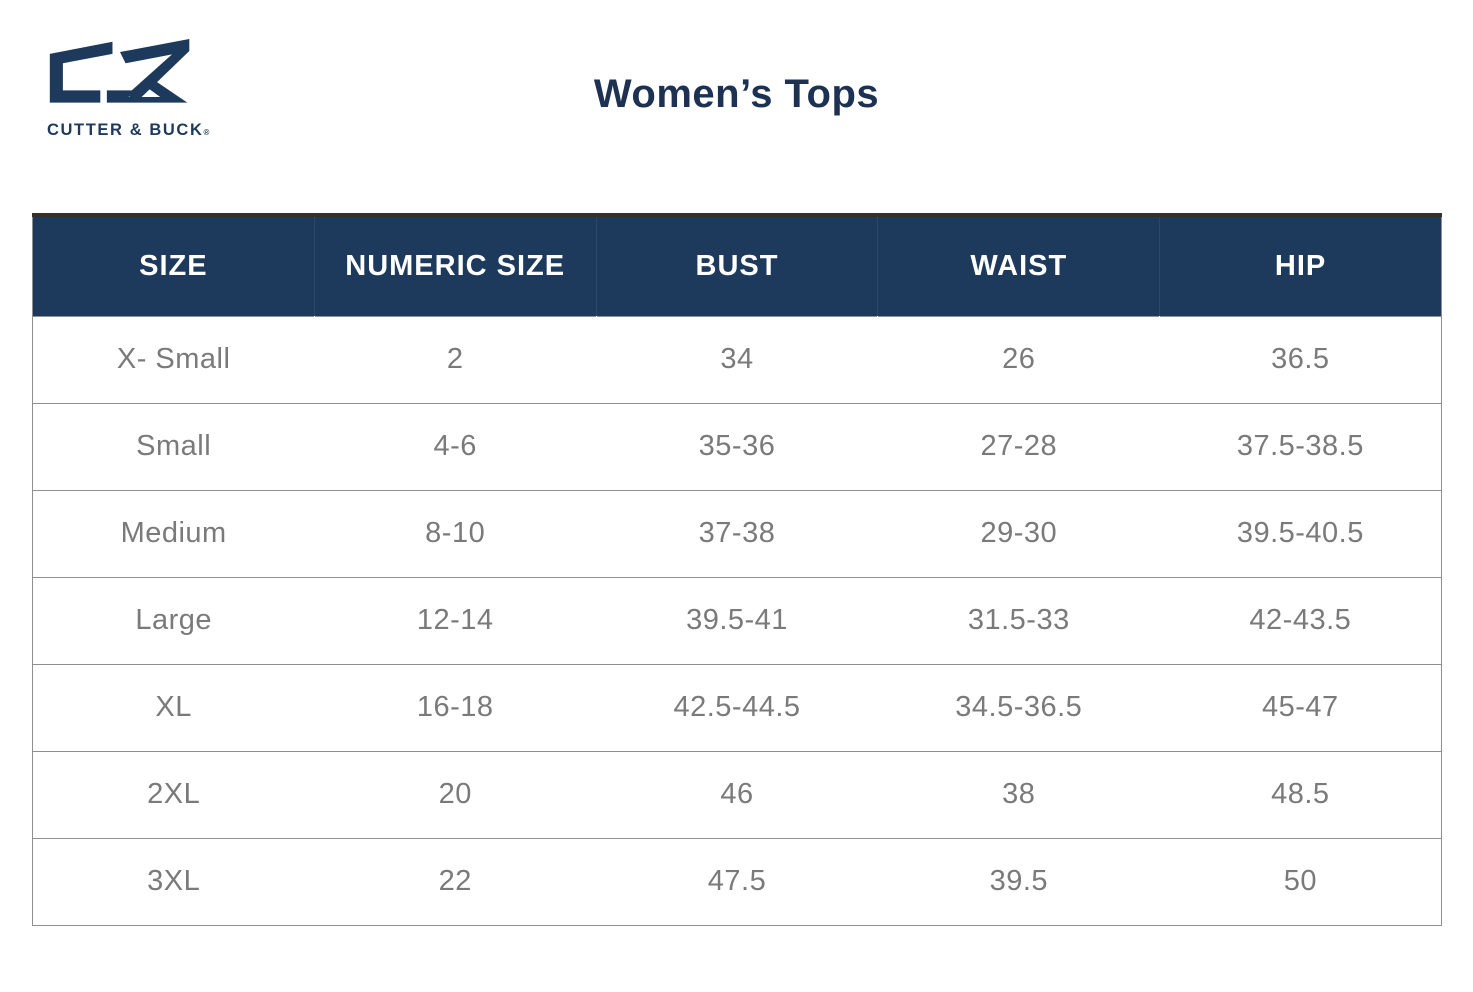 The image size is (1473, 992). Describe the element at coordinates (455, 359) in the screenshot. I see `table-cell: 2` at that location.